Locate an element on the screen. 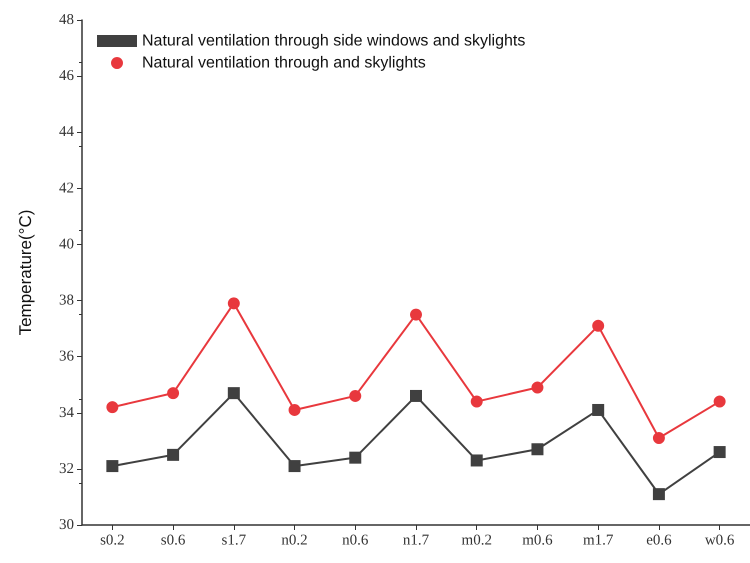 This screenshot has width=750, height=563. x-tick-label: m1.7 is located at coordinates (598, 540).